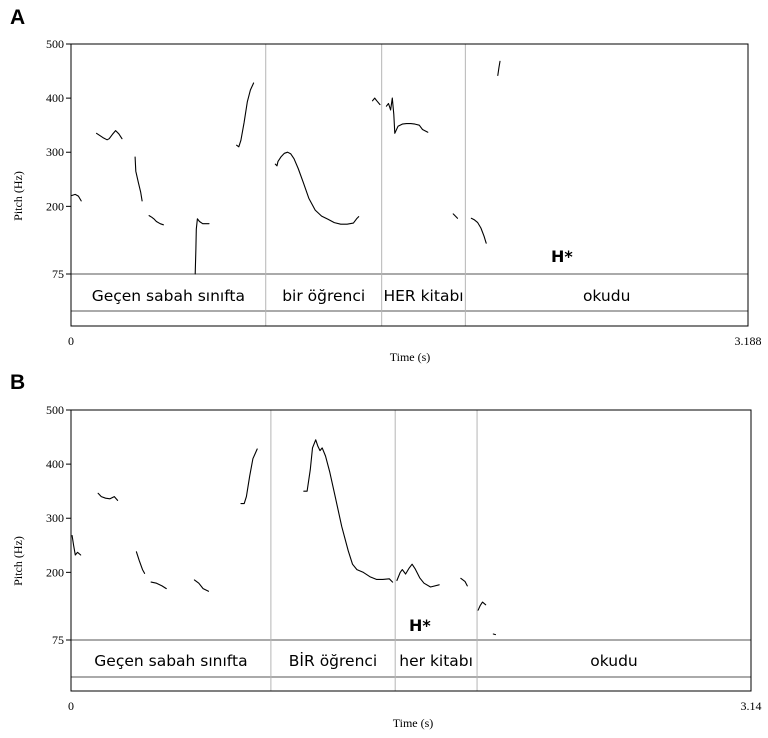 Image resolution: width=768 pixels, height=738 pixels. What do you see at coordinates (423, 296) in the screenshot?
I see `word-label: HER kitabı` at bounding box center [423, 296].